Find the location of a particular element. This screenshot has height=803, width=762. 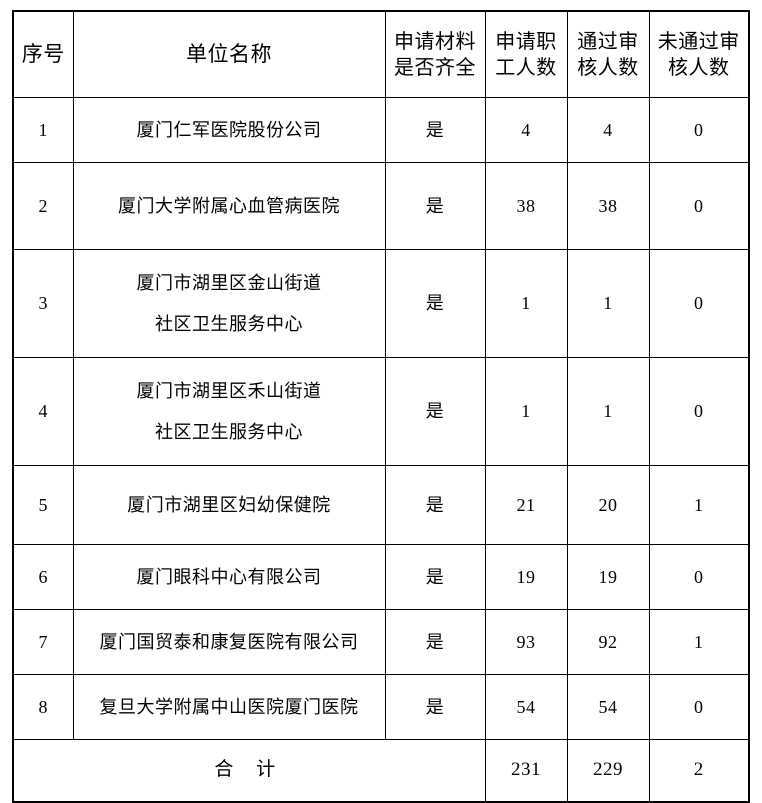

header-cell-applied-count: 申请职 工人数 is located at coordinates (526, 54).